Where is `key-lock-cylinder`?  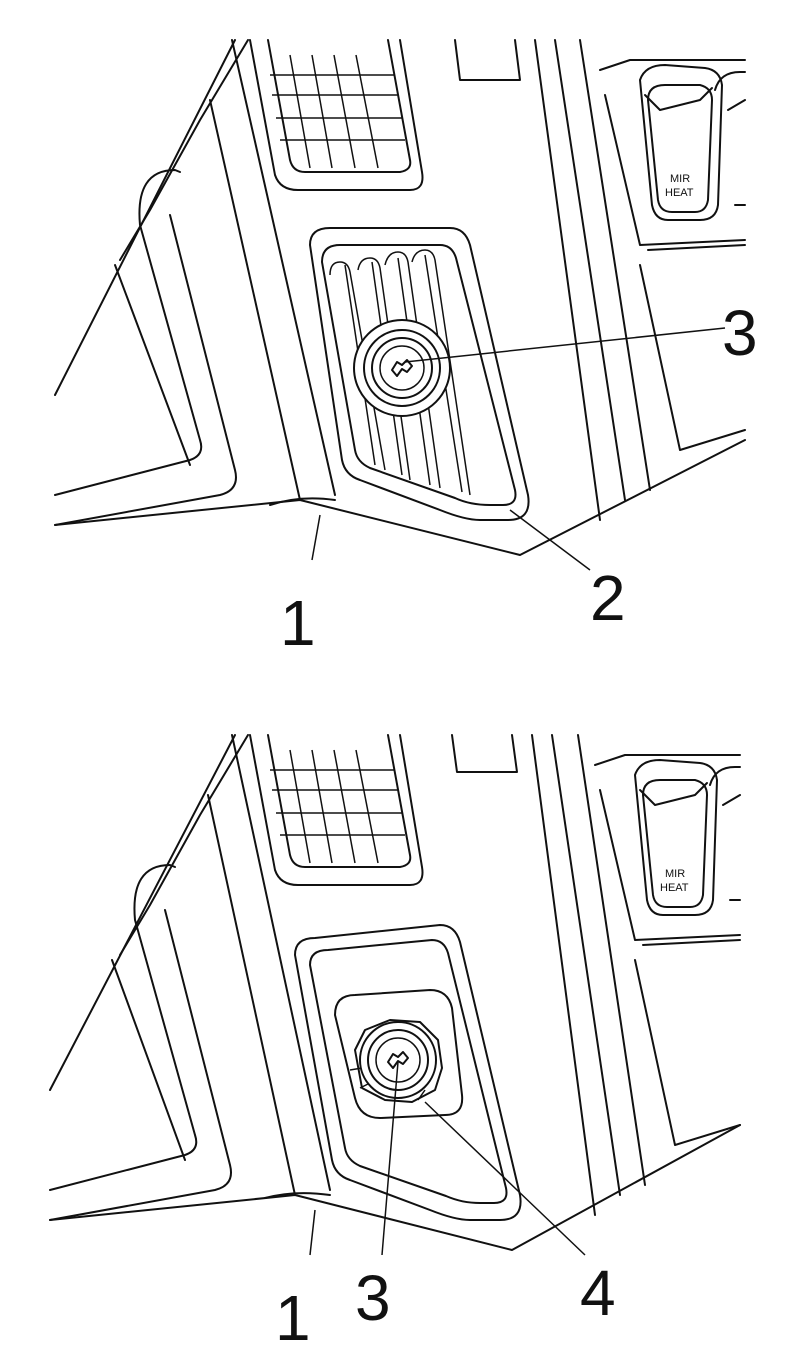
key-lock-cylinder is located at coordinates (402, 368).